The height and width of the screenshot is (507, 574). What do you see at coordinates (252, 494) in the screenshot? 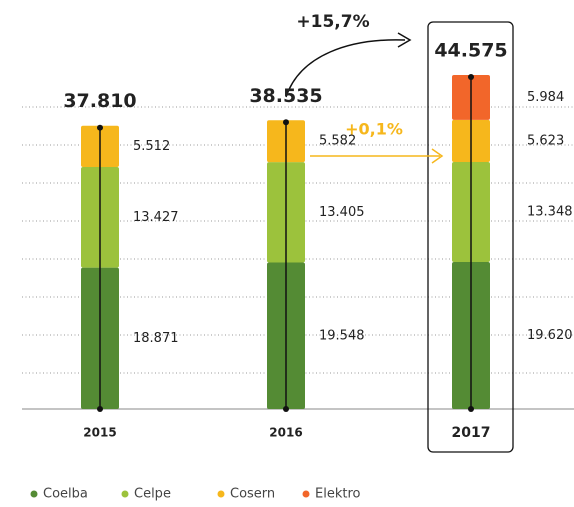
I see `legend-label: Cosern` at bounding box center [252, 494].